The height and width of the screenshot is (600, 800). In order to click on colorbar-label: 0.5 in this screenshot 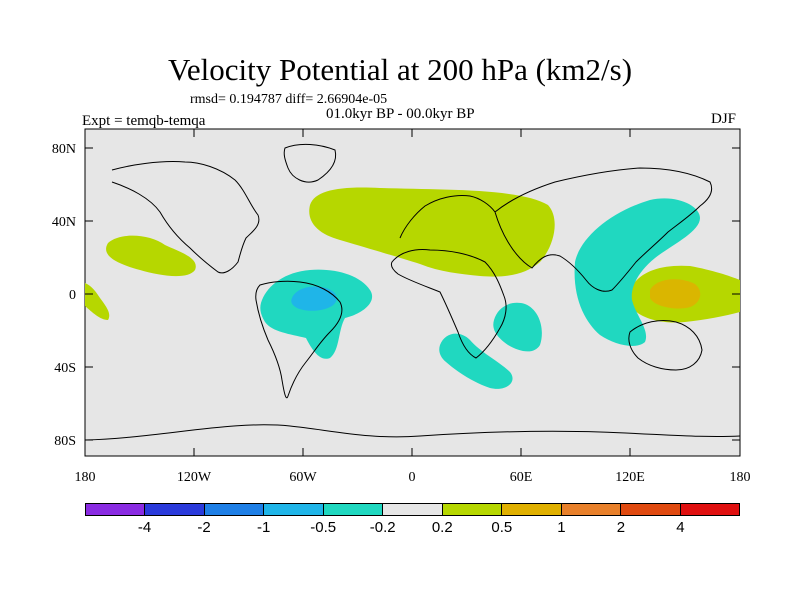, I will do `click(502, 527)`.